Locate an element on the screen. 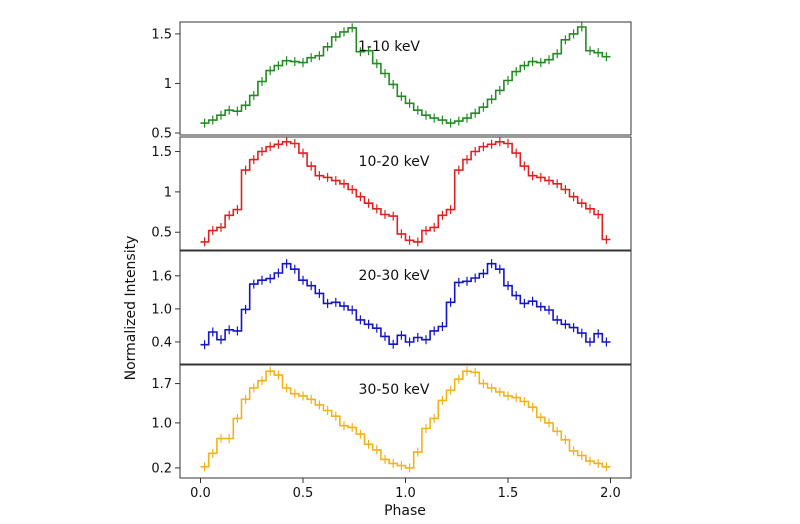  panel-label: 30-50 keV is located at coordinates (394, 390).